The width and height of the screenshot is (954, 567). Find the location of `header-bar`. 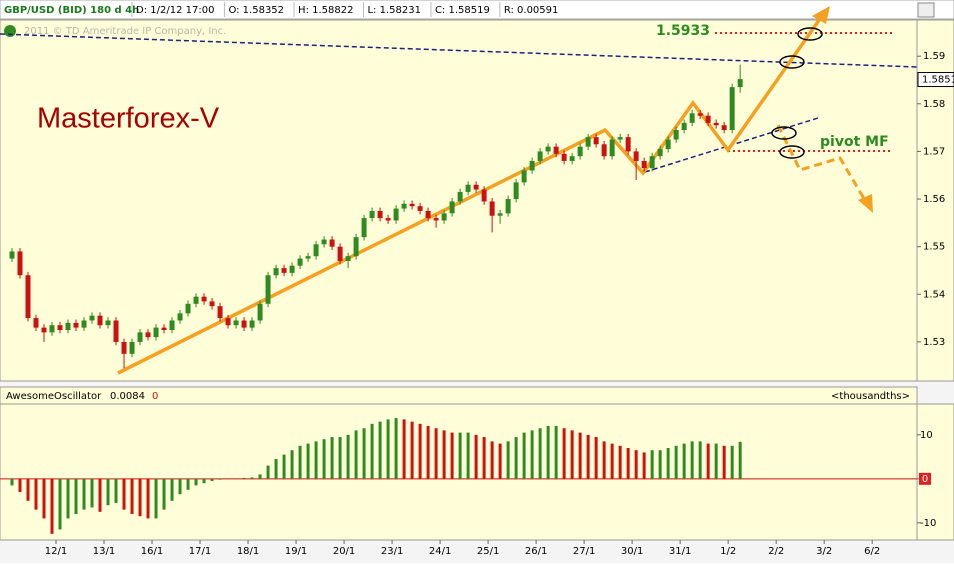

header-bar is located at coordinates (477, 10).